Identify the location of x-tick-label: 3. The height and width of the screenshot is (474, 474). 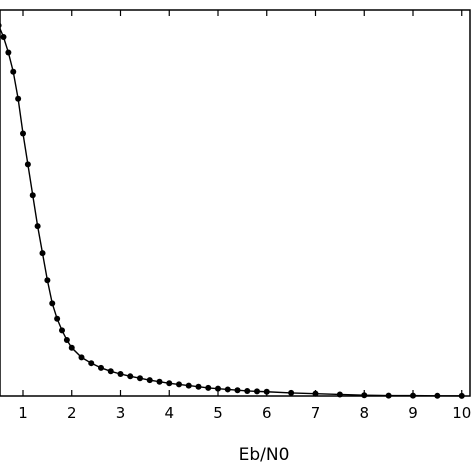
(121, 413).